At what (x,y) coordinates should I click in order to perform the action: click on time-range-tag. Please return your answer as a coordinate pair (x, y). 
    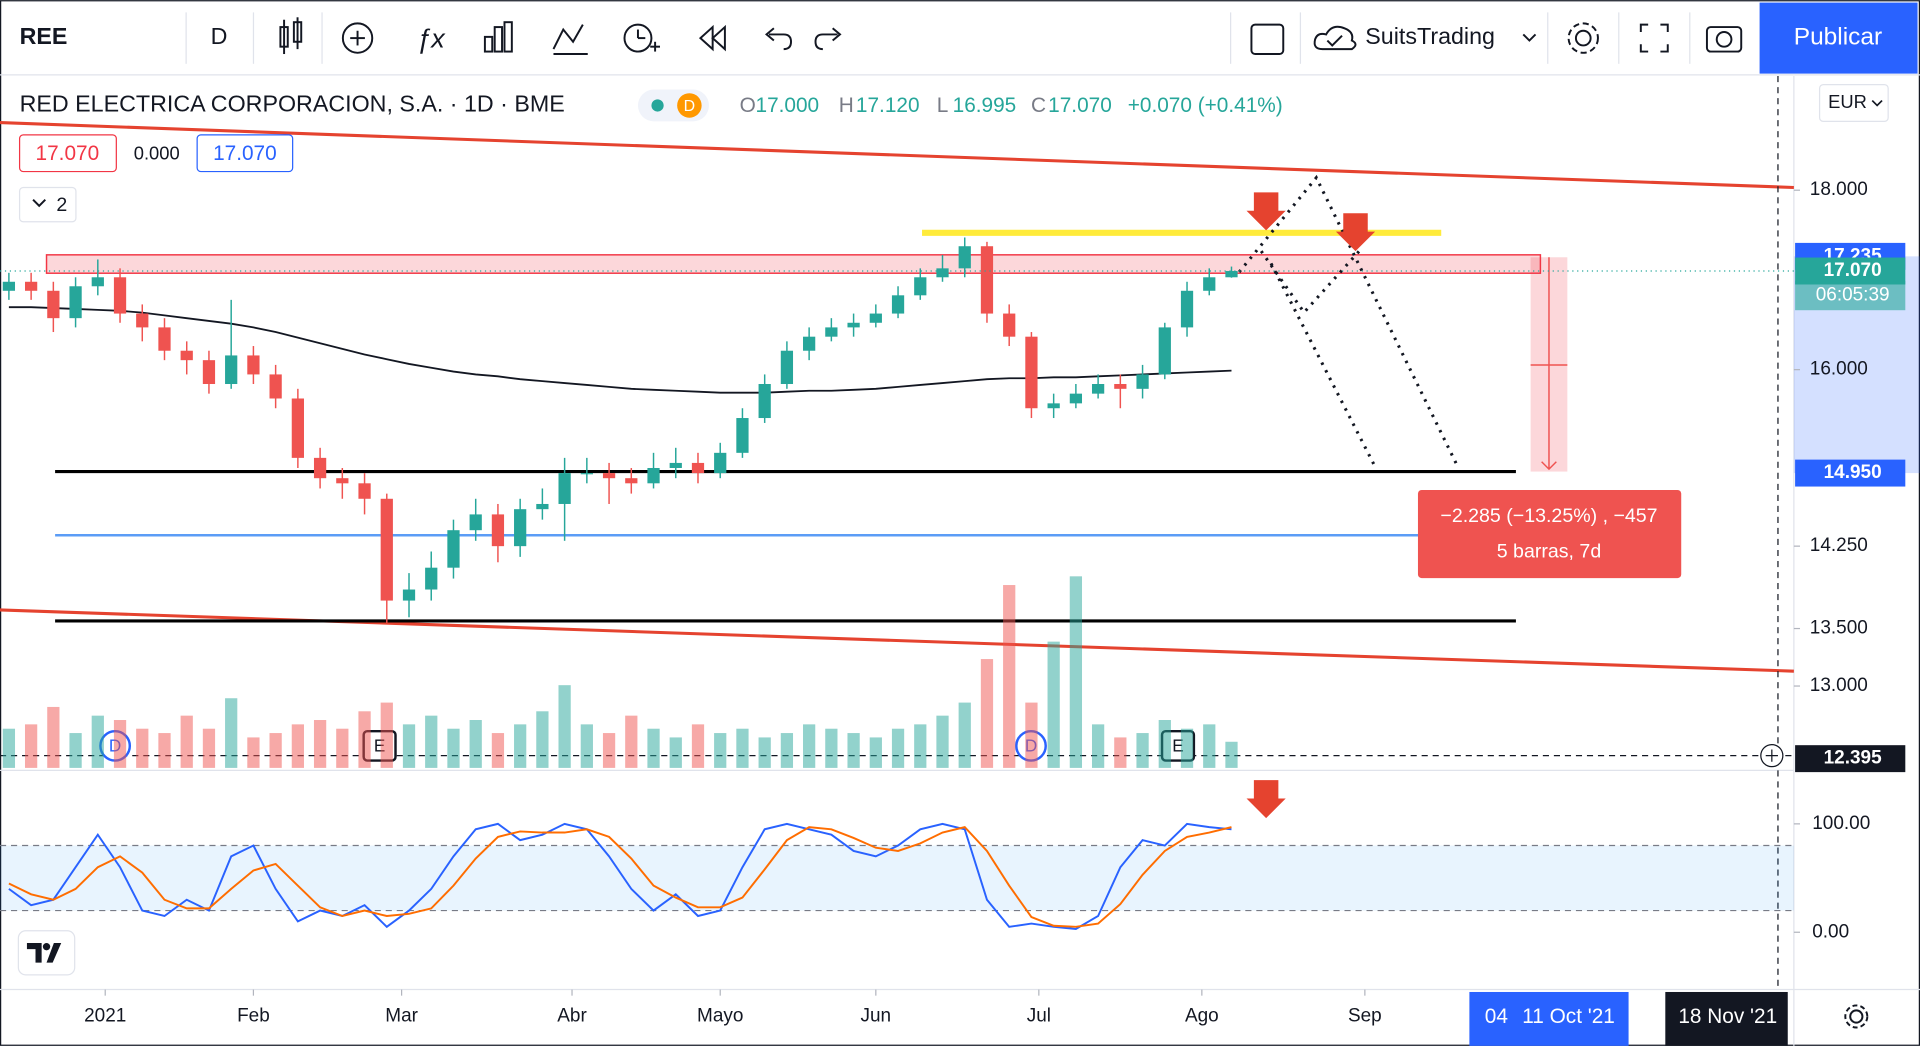
    Looking at the image, I should click on (1549, 1018).